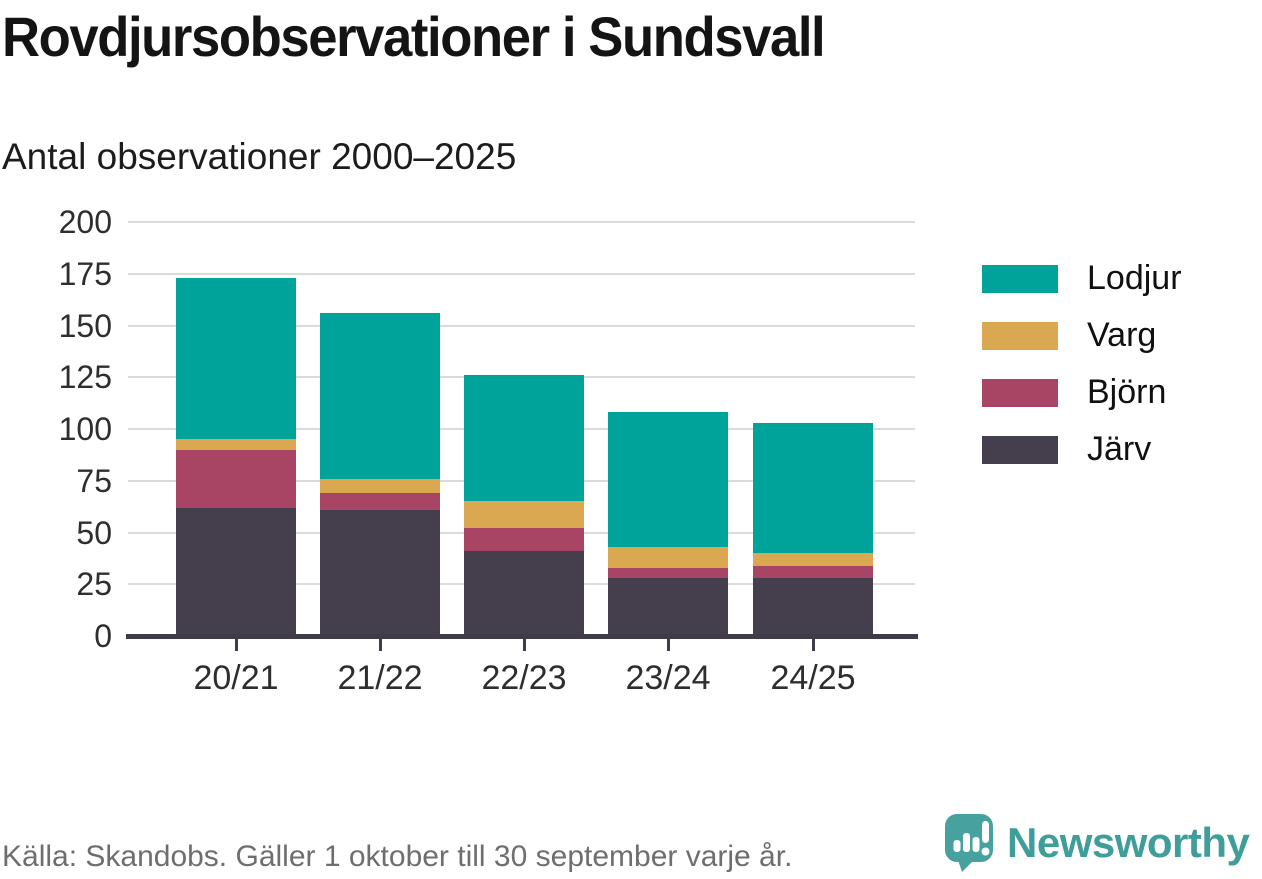  What do you see at coordinates (94, 532) in the screenshot?
I see `y-axis-tick-label: 50` at bounding box center [94, 532].